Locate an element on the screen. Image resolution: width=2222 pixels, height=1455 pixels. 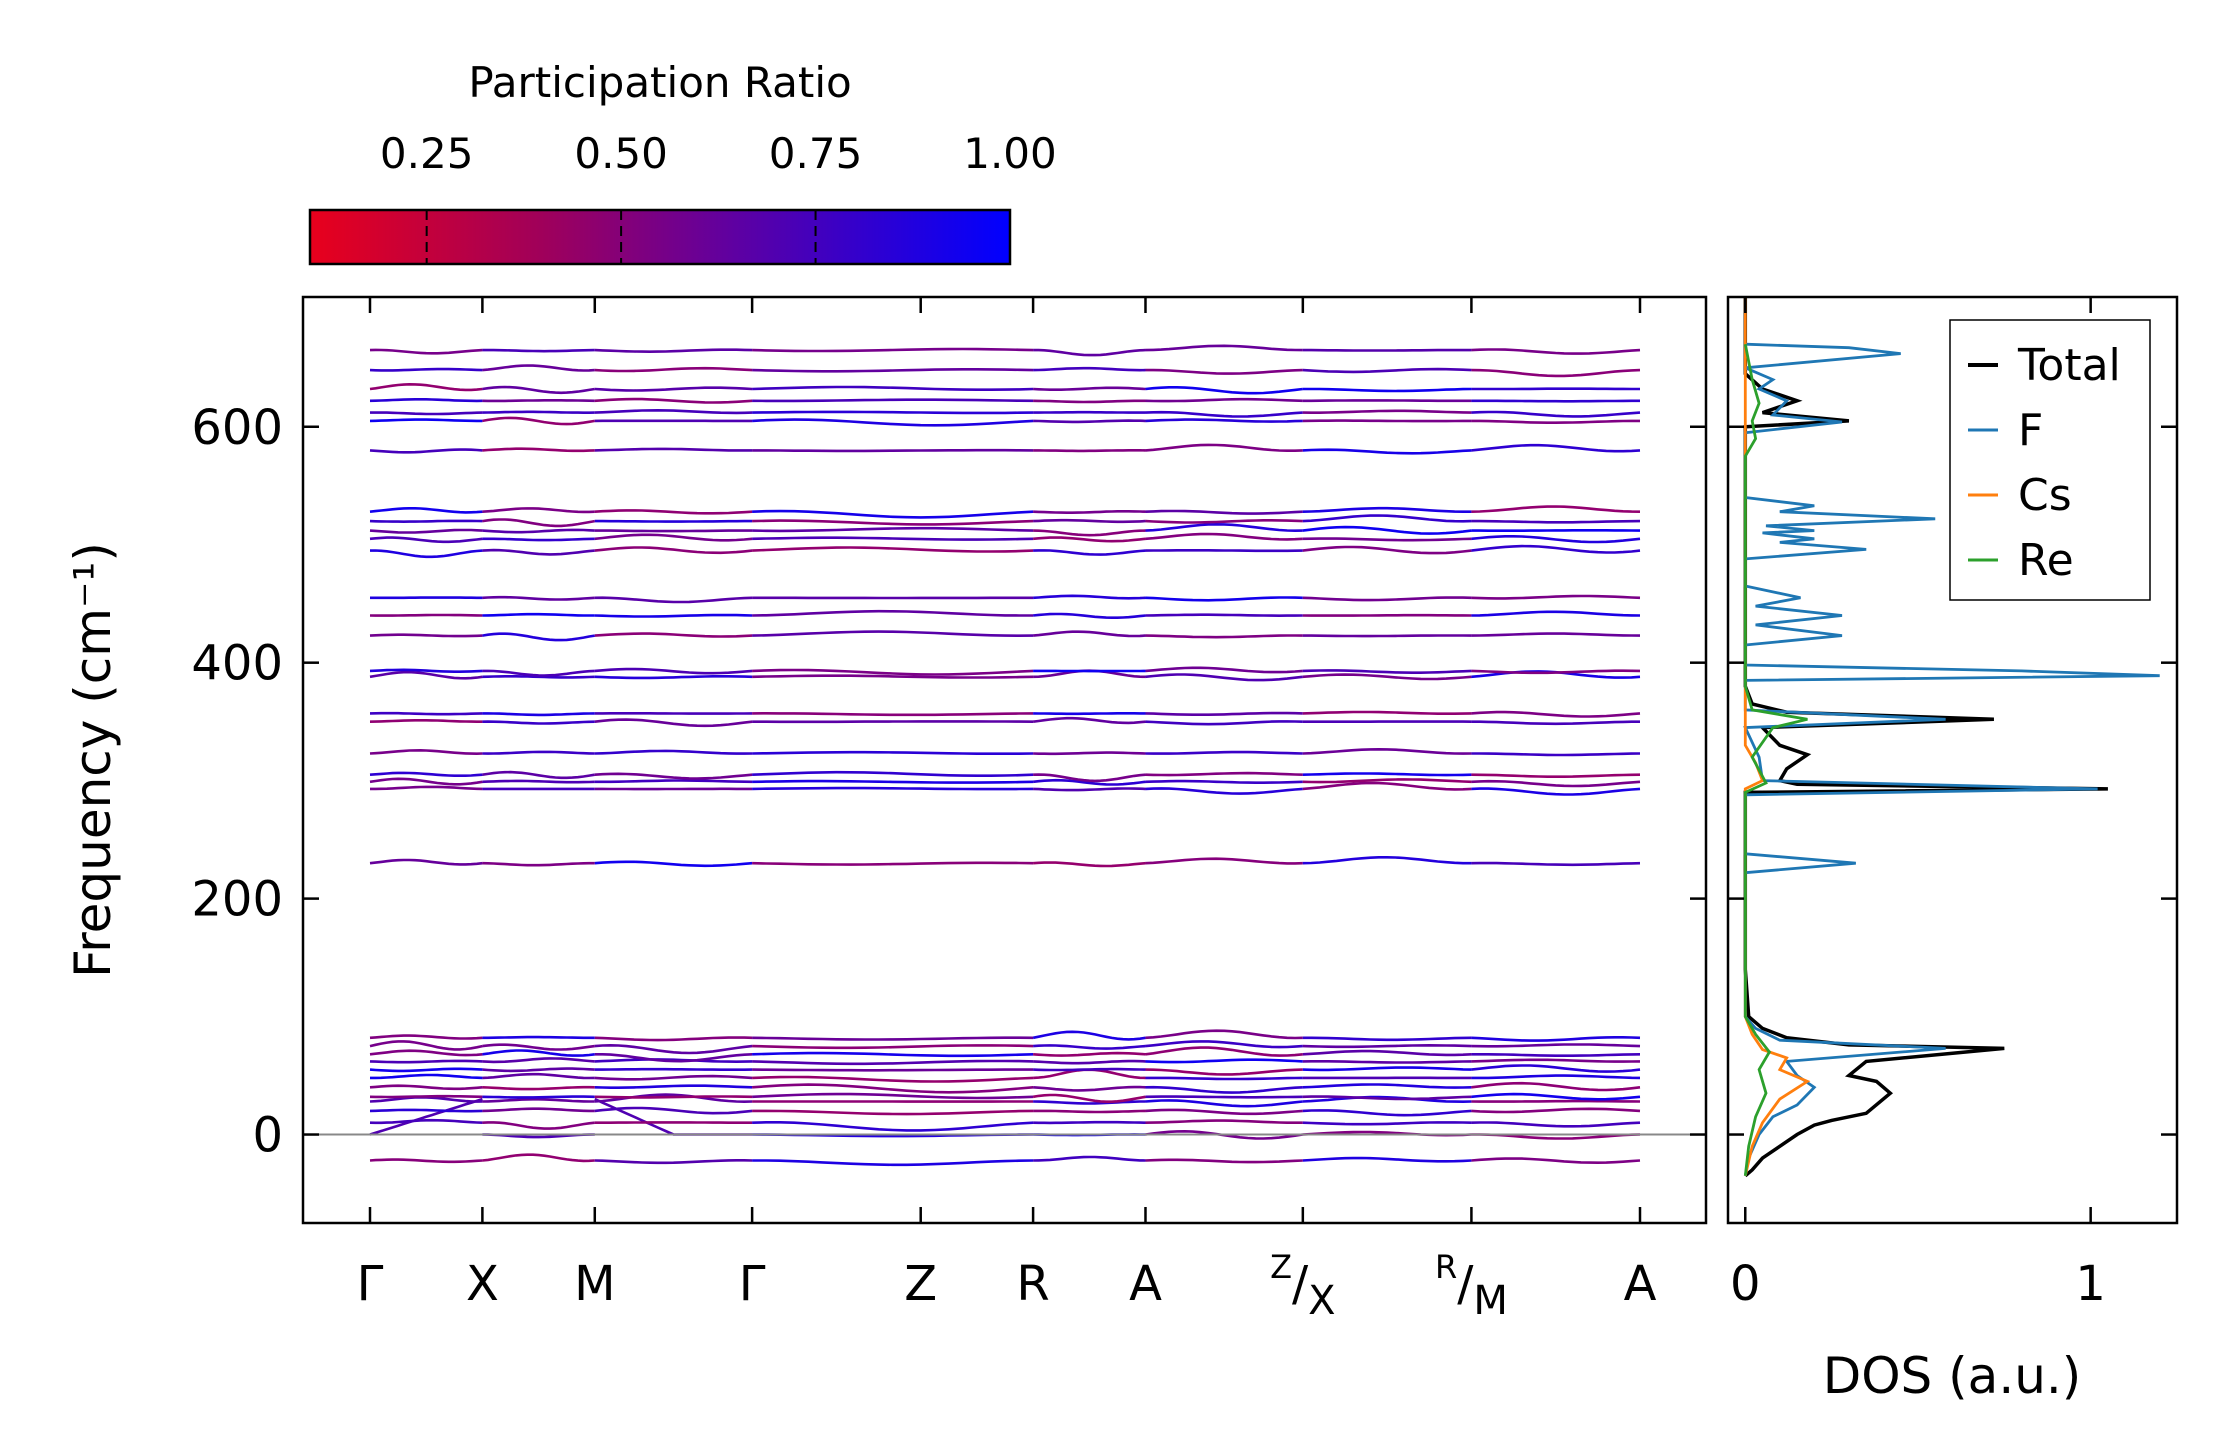
k-point-label: X is located at coordinates (482, 1284).